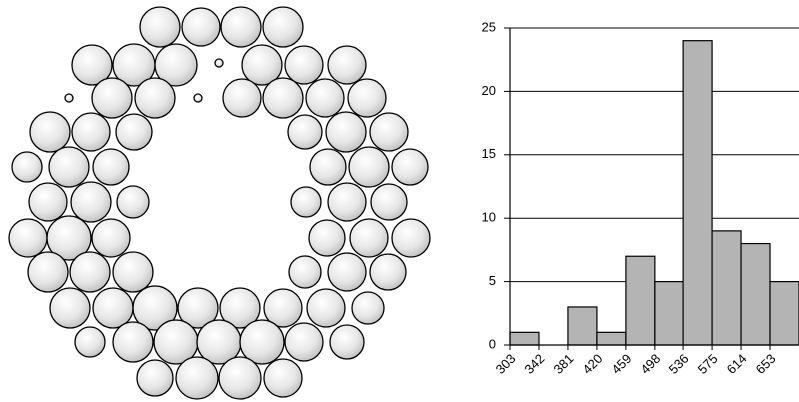 Image resolution: width=799 pixels, height=402 pixels. I want to click on x-tick-label: 653, so click(766, 364).